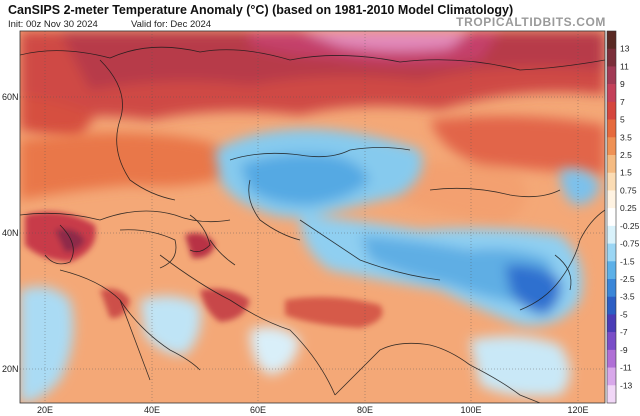 This screenshot has height=416, width=640. Describe the element at coordinates (152, 410) in the screenshot. I see `lon-label-40e: 40E` at that location.